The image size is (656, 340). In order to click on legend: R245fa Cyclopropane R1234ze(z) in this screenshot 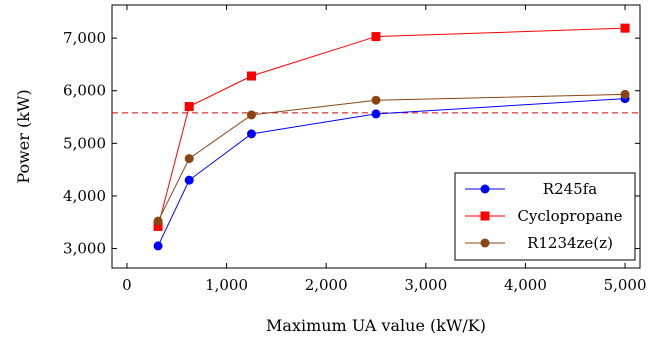, I will do `click(545, 216)`.